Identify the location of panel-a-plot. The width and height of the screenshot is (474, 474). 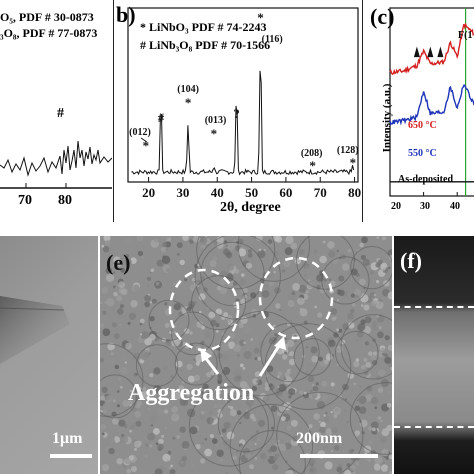
(56, 164).